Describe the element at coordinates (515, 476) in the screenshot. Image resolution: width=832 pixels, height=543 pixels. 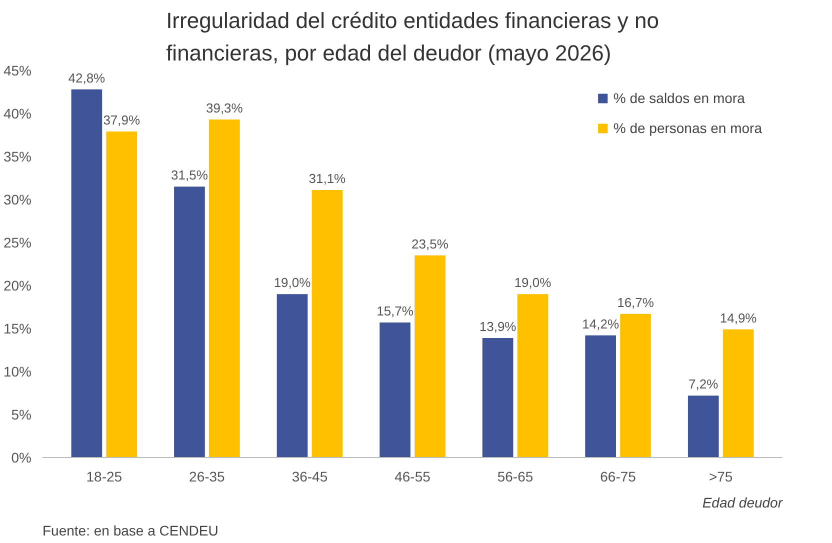
I see `x-tick-label: 56-65` at that location.